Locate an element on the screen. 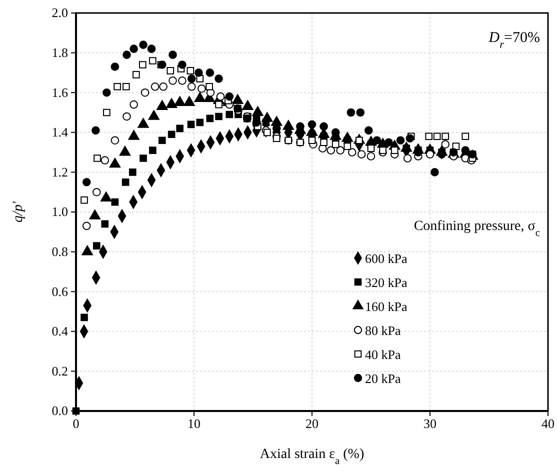 The height and width of the screenshot is (471, 557). y-tick-label: 0.6 is located at coordinates (60, 291).